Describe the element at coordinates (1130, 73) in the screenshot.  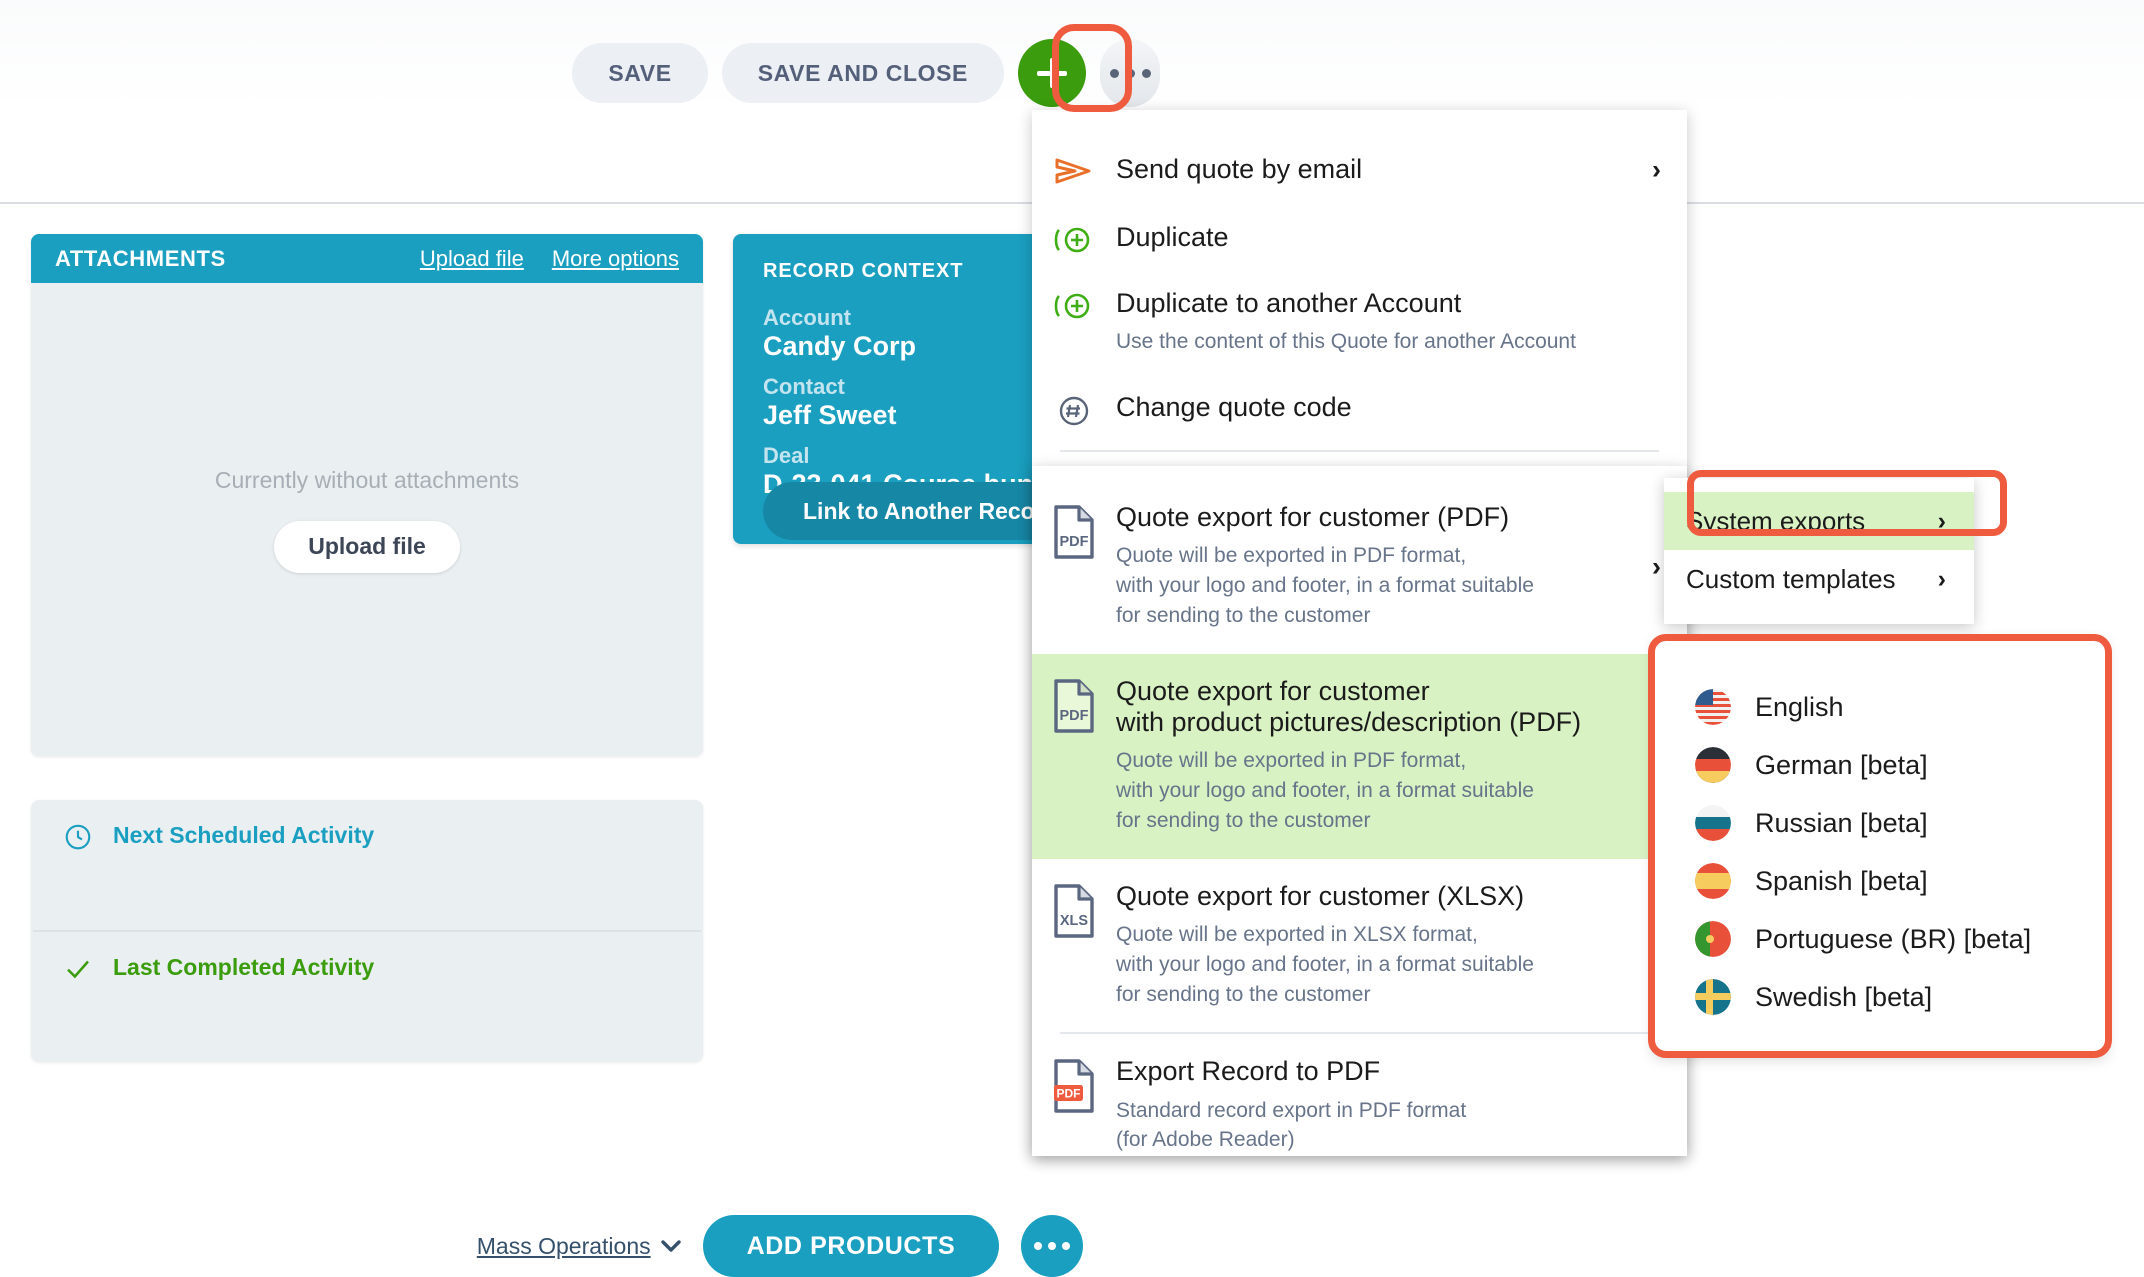
I see `header-more-button` at that location.